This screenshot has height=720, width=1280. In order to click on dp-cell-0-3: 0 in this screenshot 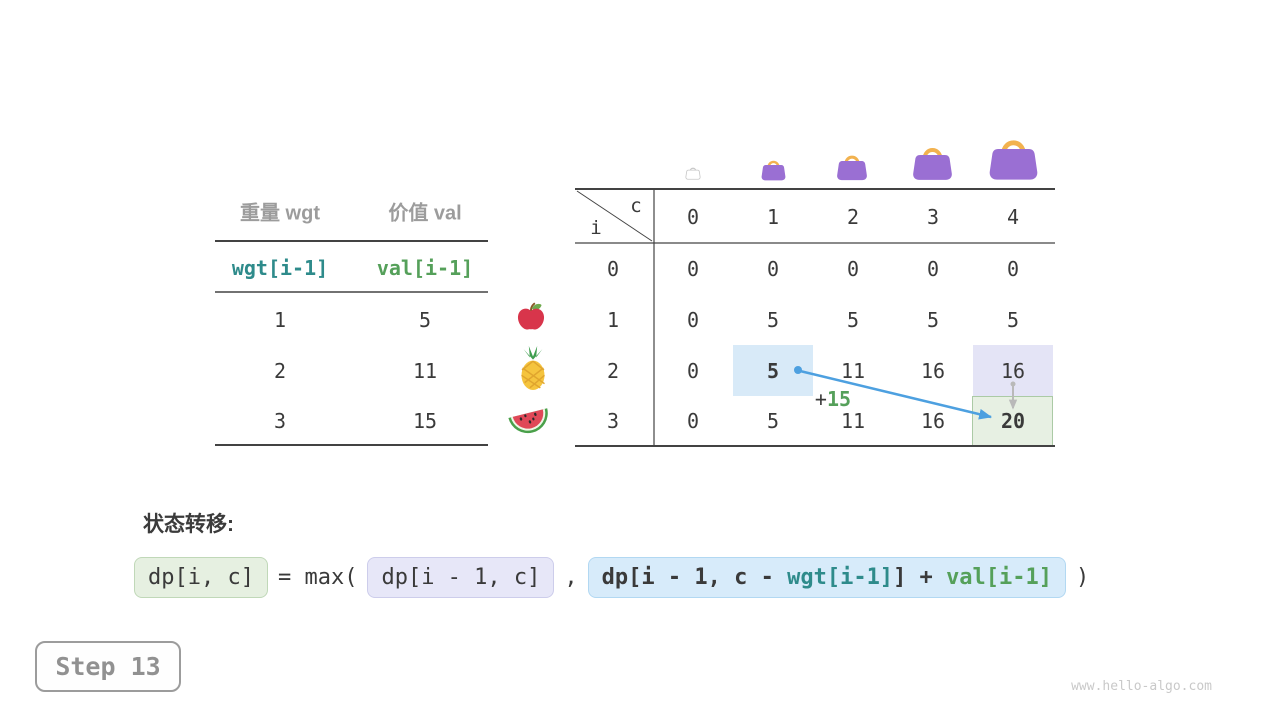, I will do `click(933, 269)`.